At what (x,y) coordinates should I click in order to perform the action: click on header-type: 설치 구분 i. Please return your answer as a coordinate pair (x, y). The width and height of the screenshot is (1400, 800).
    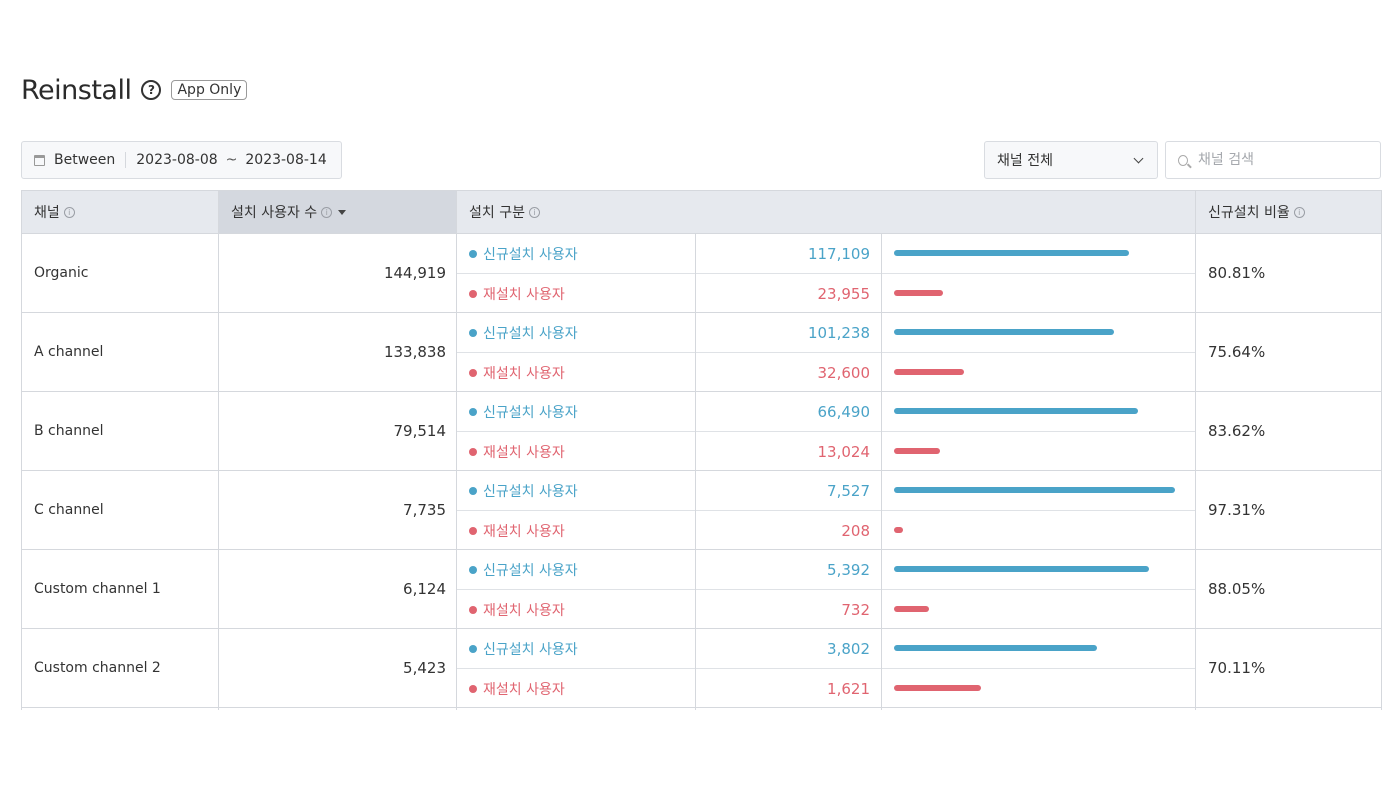
    Looking at the image, I should click on (826, 212).